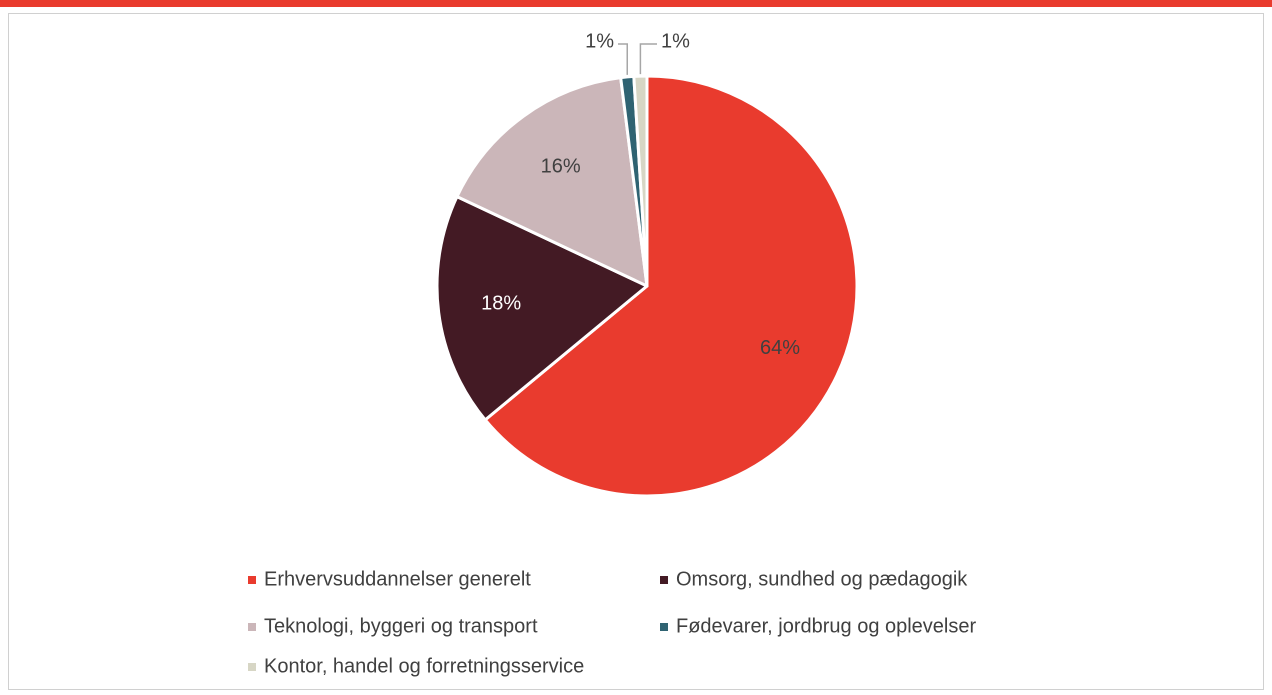 This screenshot has height=695, width=1272. I want to click on legend-label: Omsorg, sundhed og pædagogik, so click(822, 579).